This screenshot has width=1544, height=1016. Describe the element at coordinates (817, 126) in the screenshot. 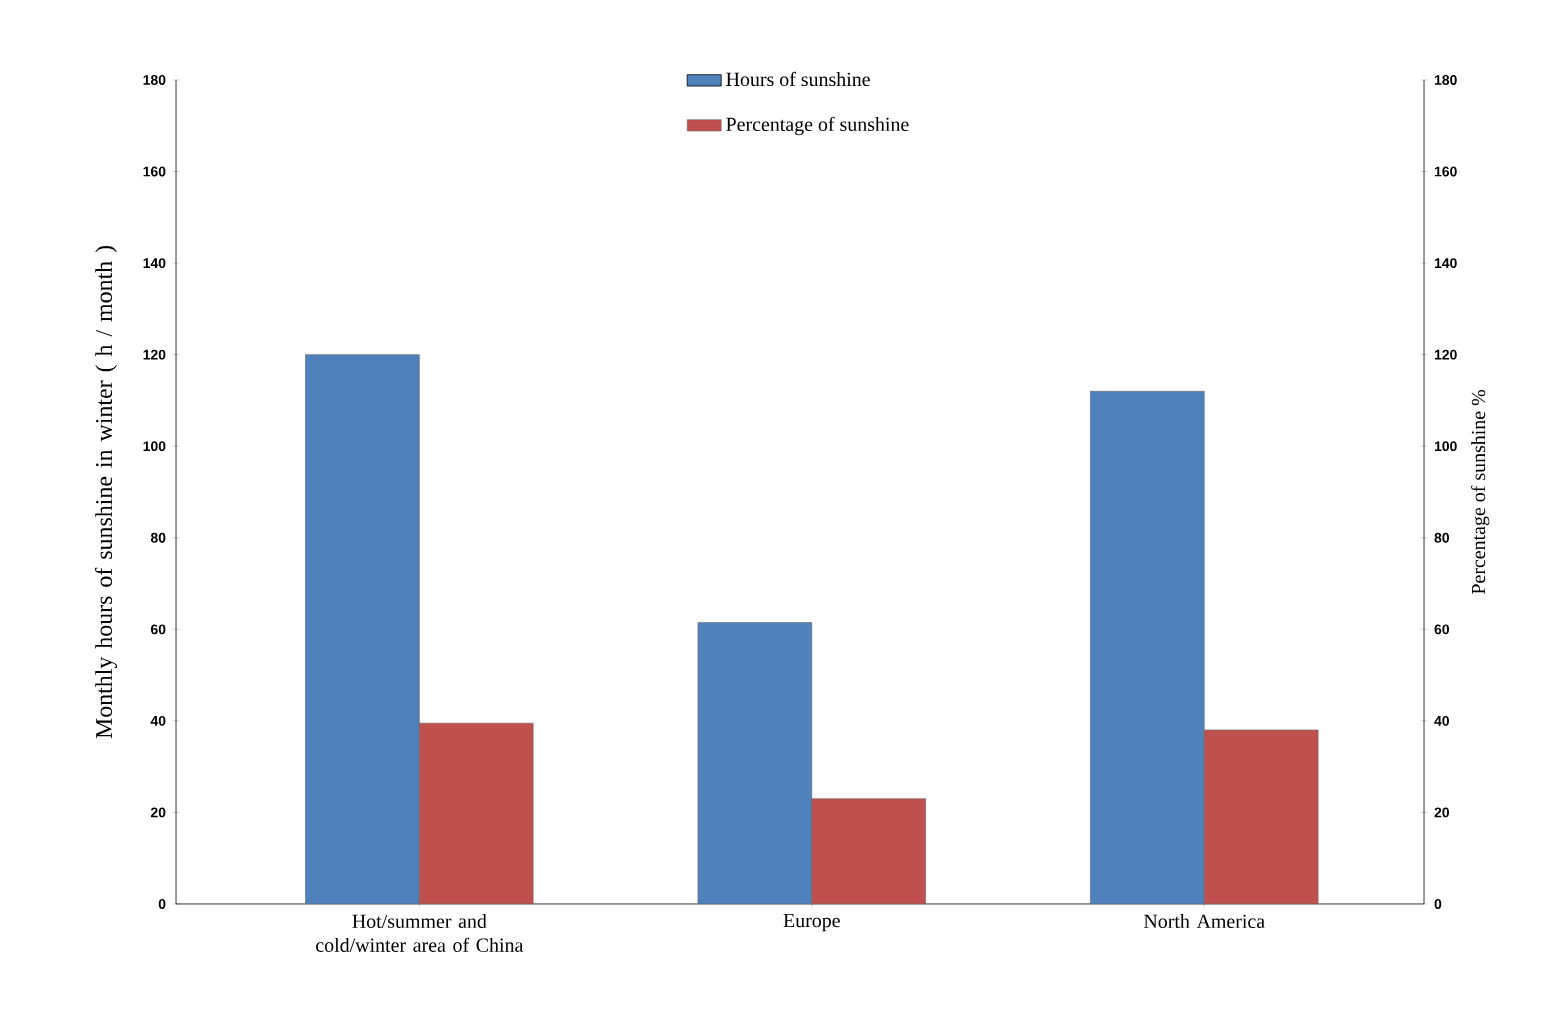

I see `legend-label: Percentage of sunshine` at that location.